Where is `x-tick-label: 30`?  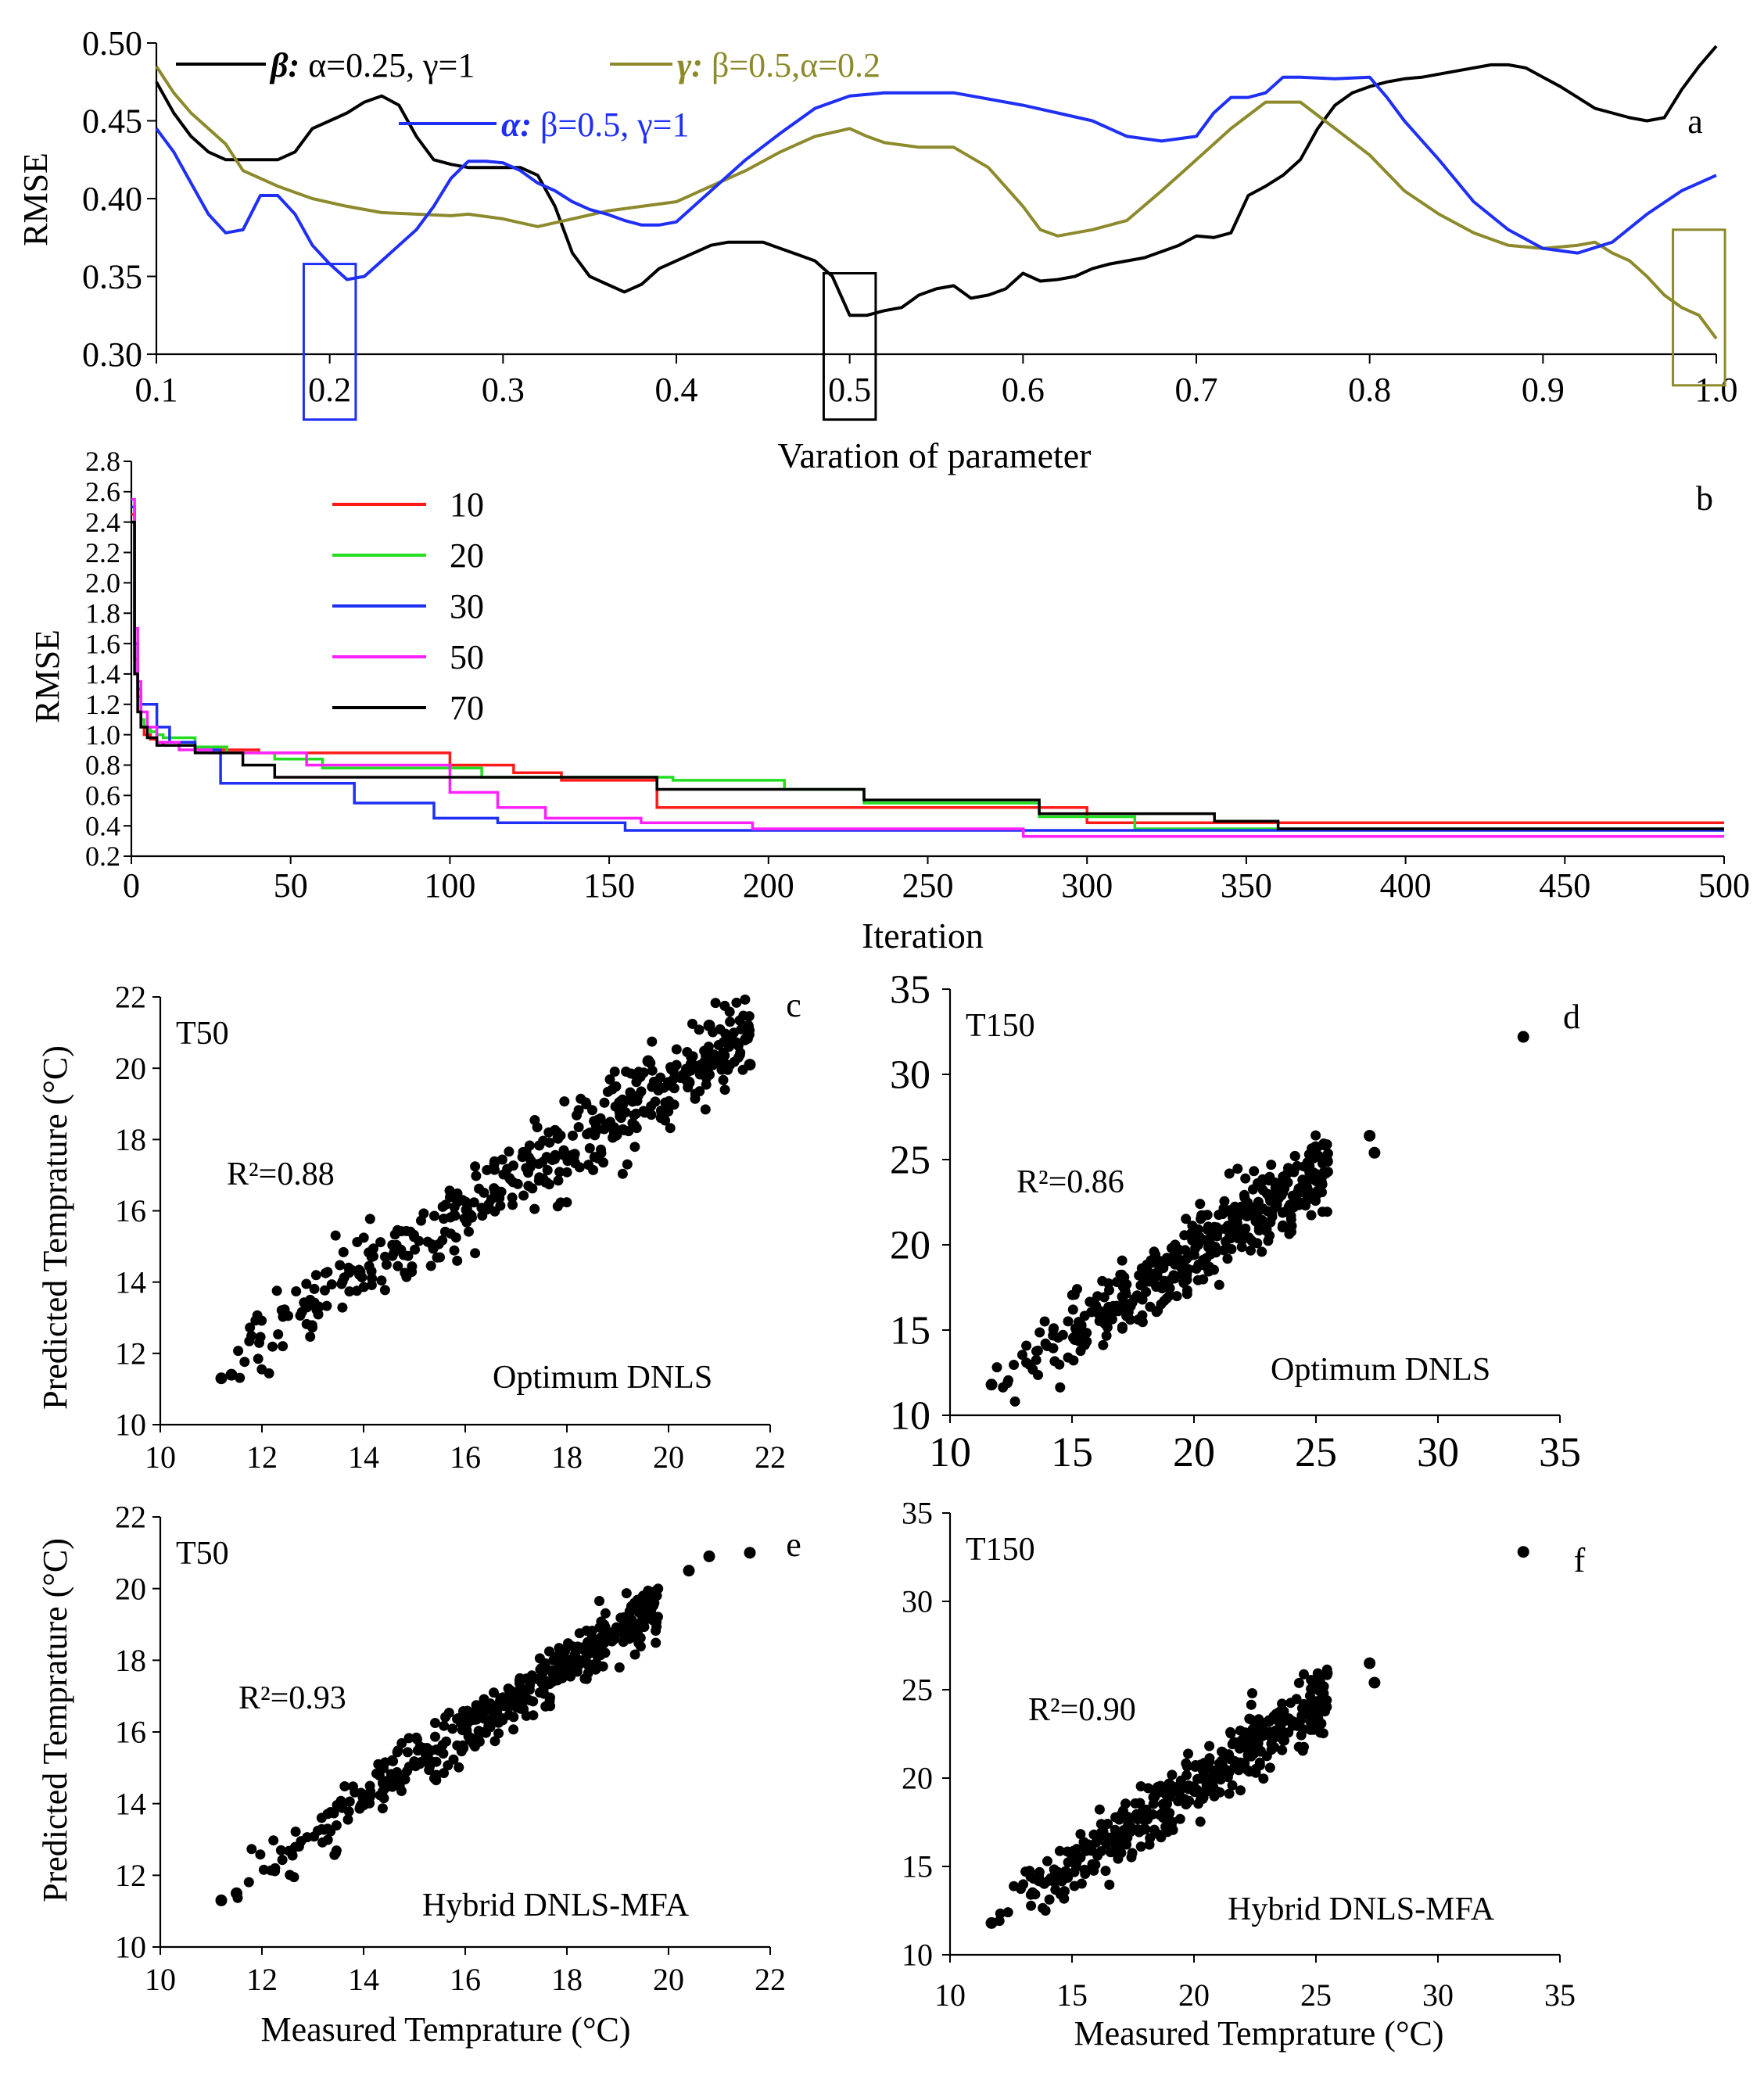 x-tick-label: 30 is located at coordinates (1438, 1452).